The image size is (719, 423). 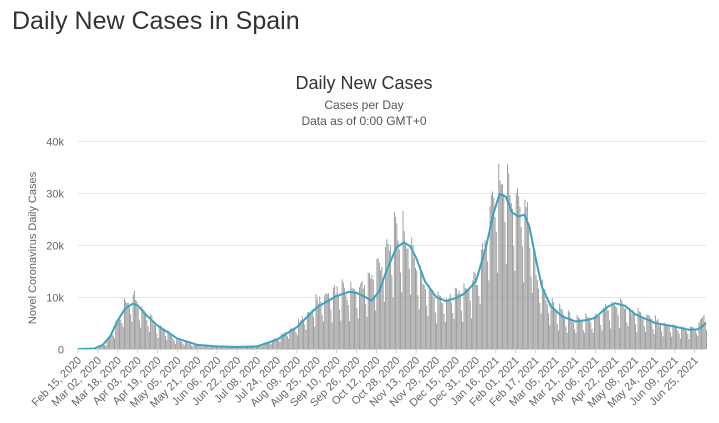 I want to click on y-axis-label: Novel Coronavirus Daily Cases, so click(x=33, y=247).